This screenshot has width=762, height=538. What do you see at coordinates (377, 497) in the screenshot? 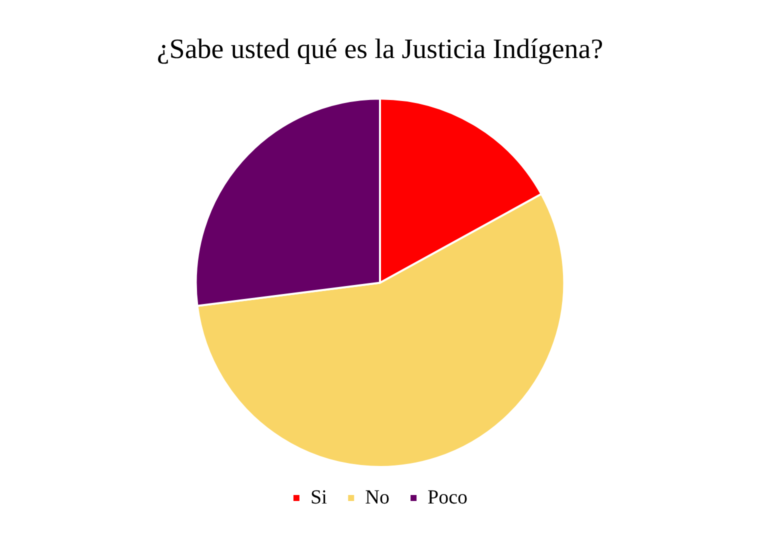
I see `legend-label: No` at bounding box center [377, 497].